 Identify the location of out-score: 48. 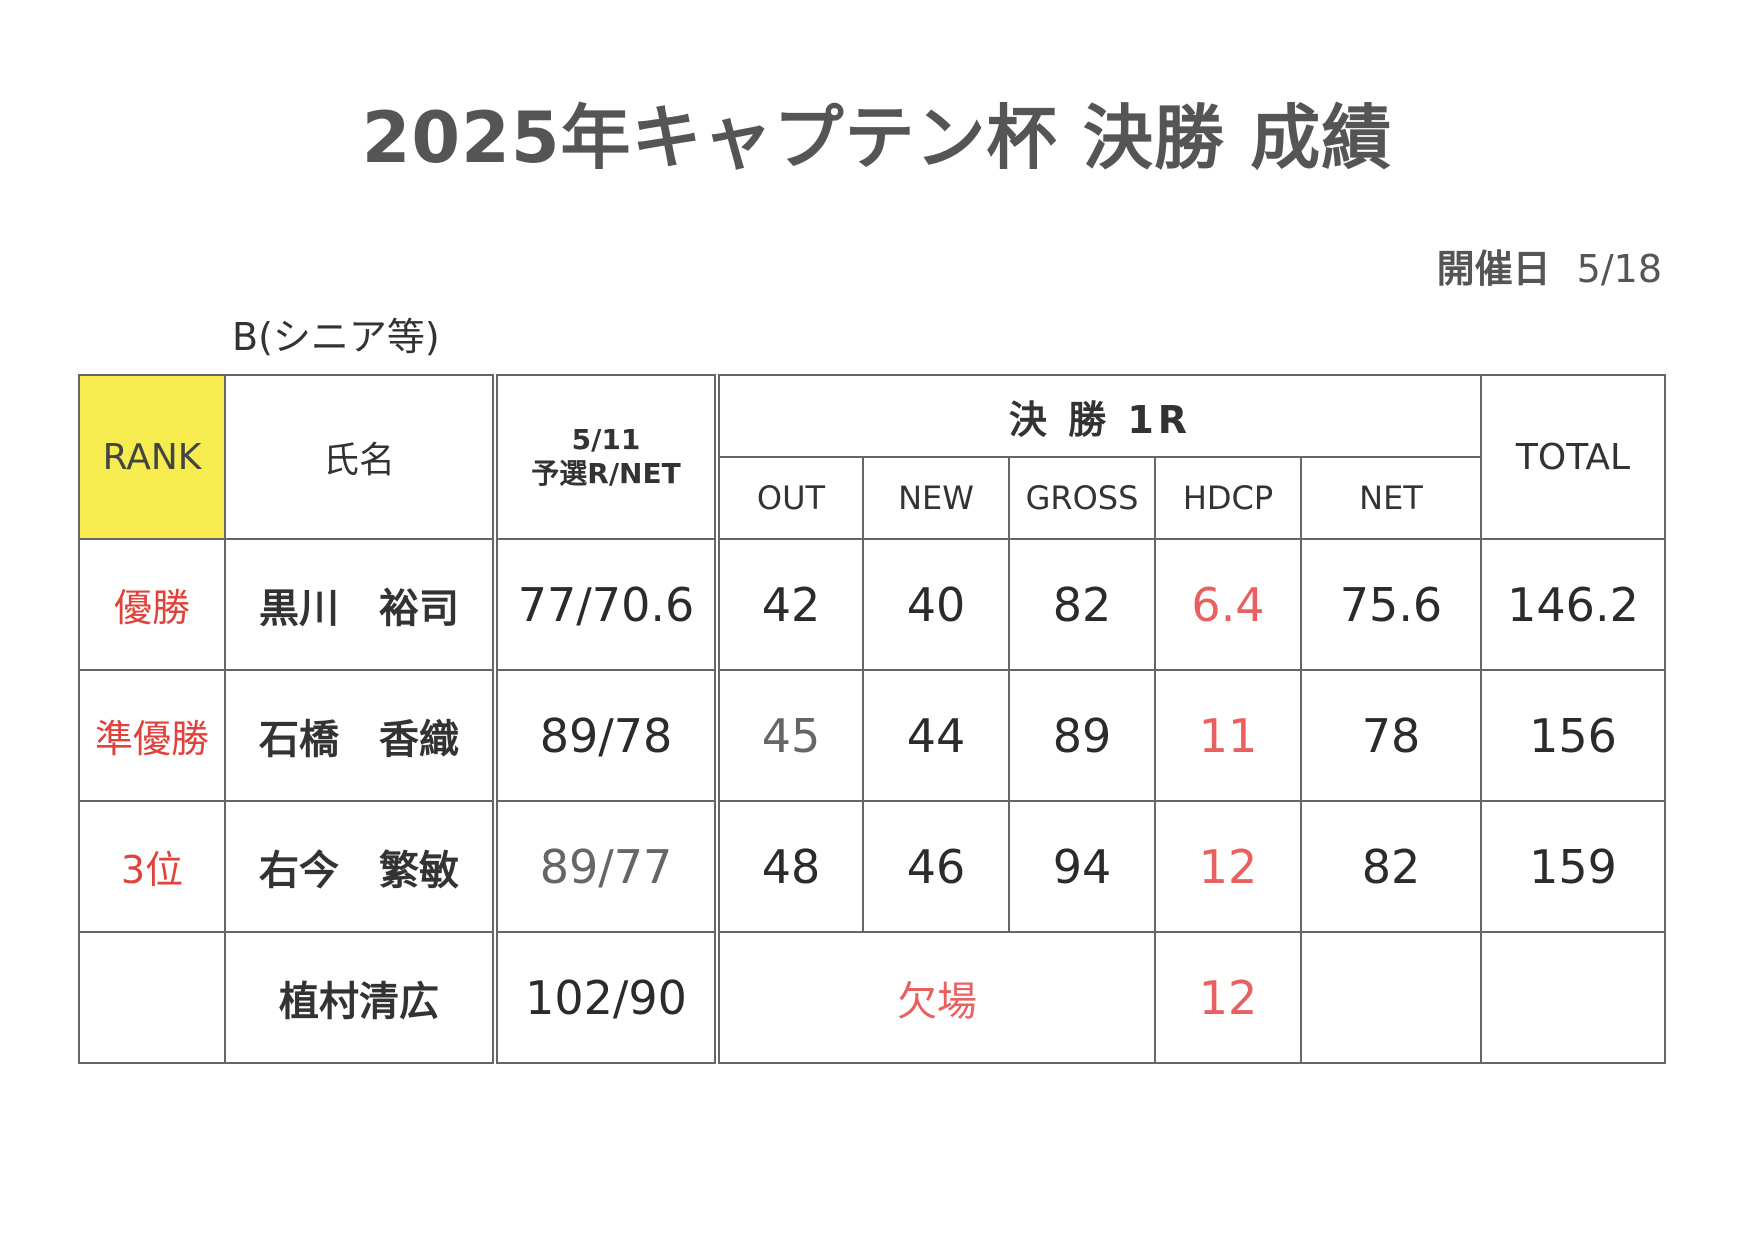
(790, 866).